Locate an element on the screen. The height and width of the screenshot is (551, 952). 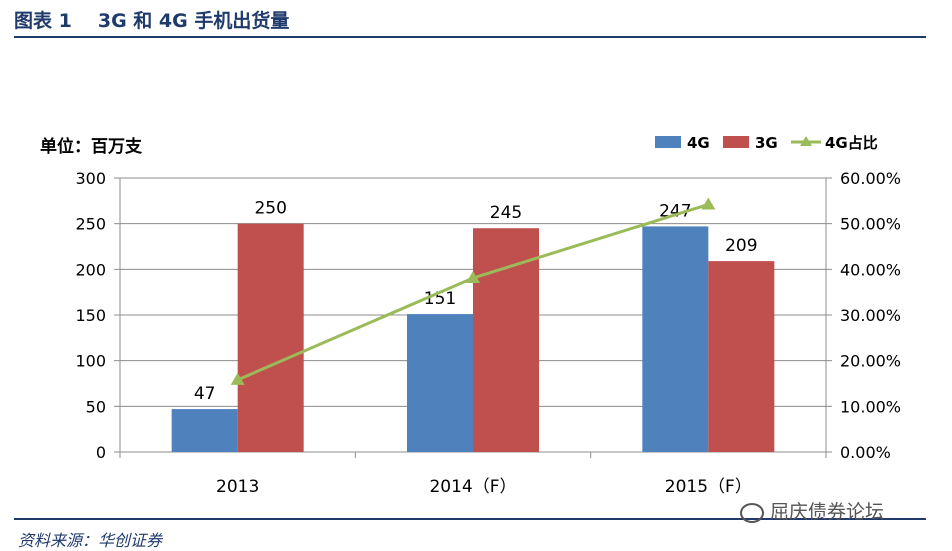
figure-title-text: 3G 和 4G 手机出货量 is located at coordinates (193, 21).